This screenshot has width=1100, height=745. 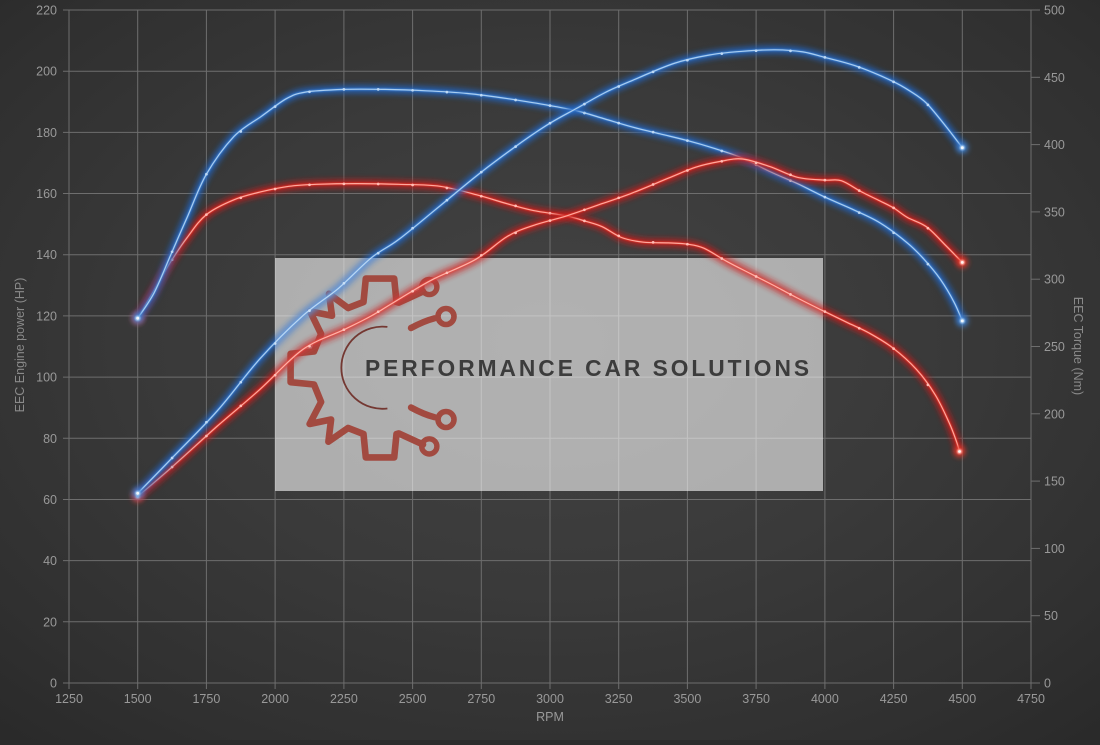 I want to click on svg-text: 1750, so click(x=206, y=699).